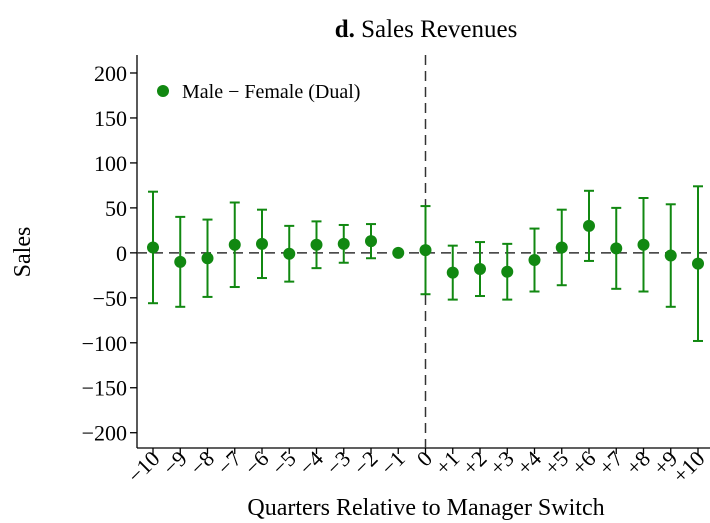 The height and width of the screenshot is (523, 710). I want to click on y-tick-label: 150, so click(110, 118).